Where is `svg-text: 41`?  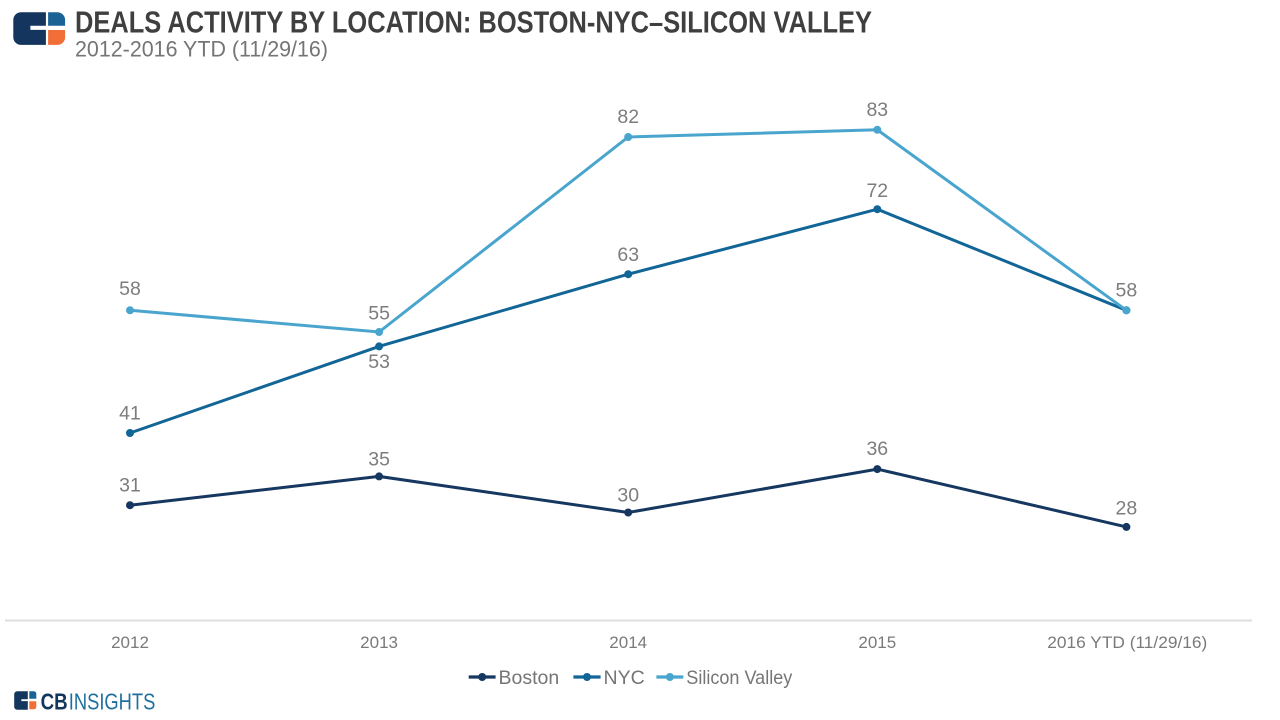
svg-text: 41 is located at coordinates (130, 414).